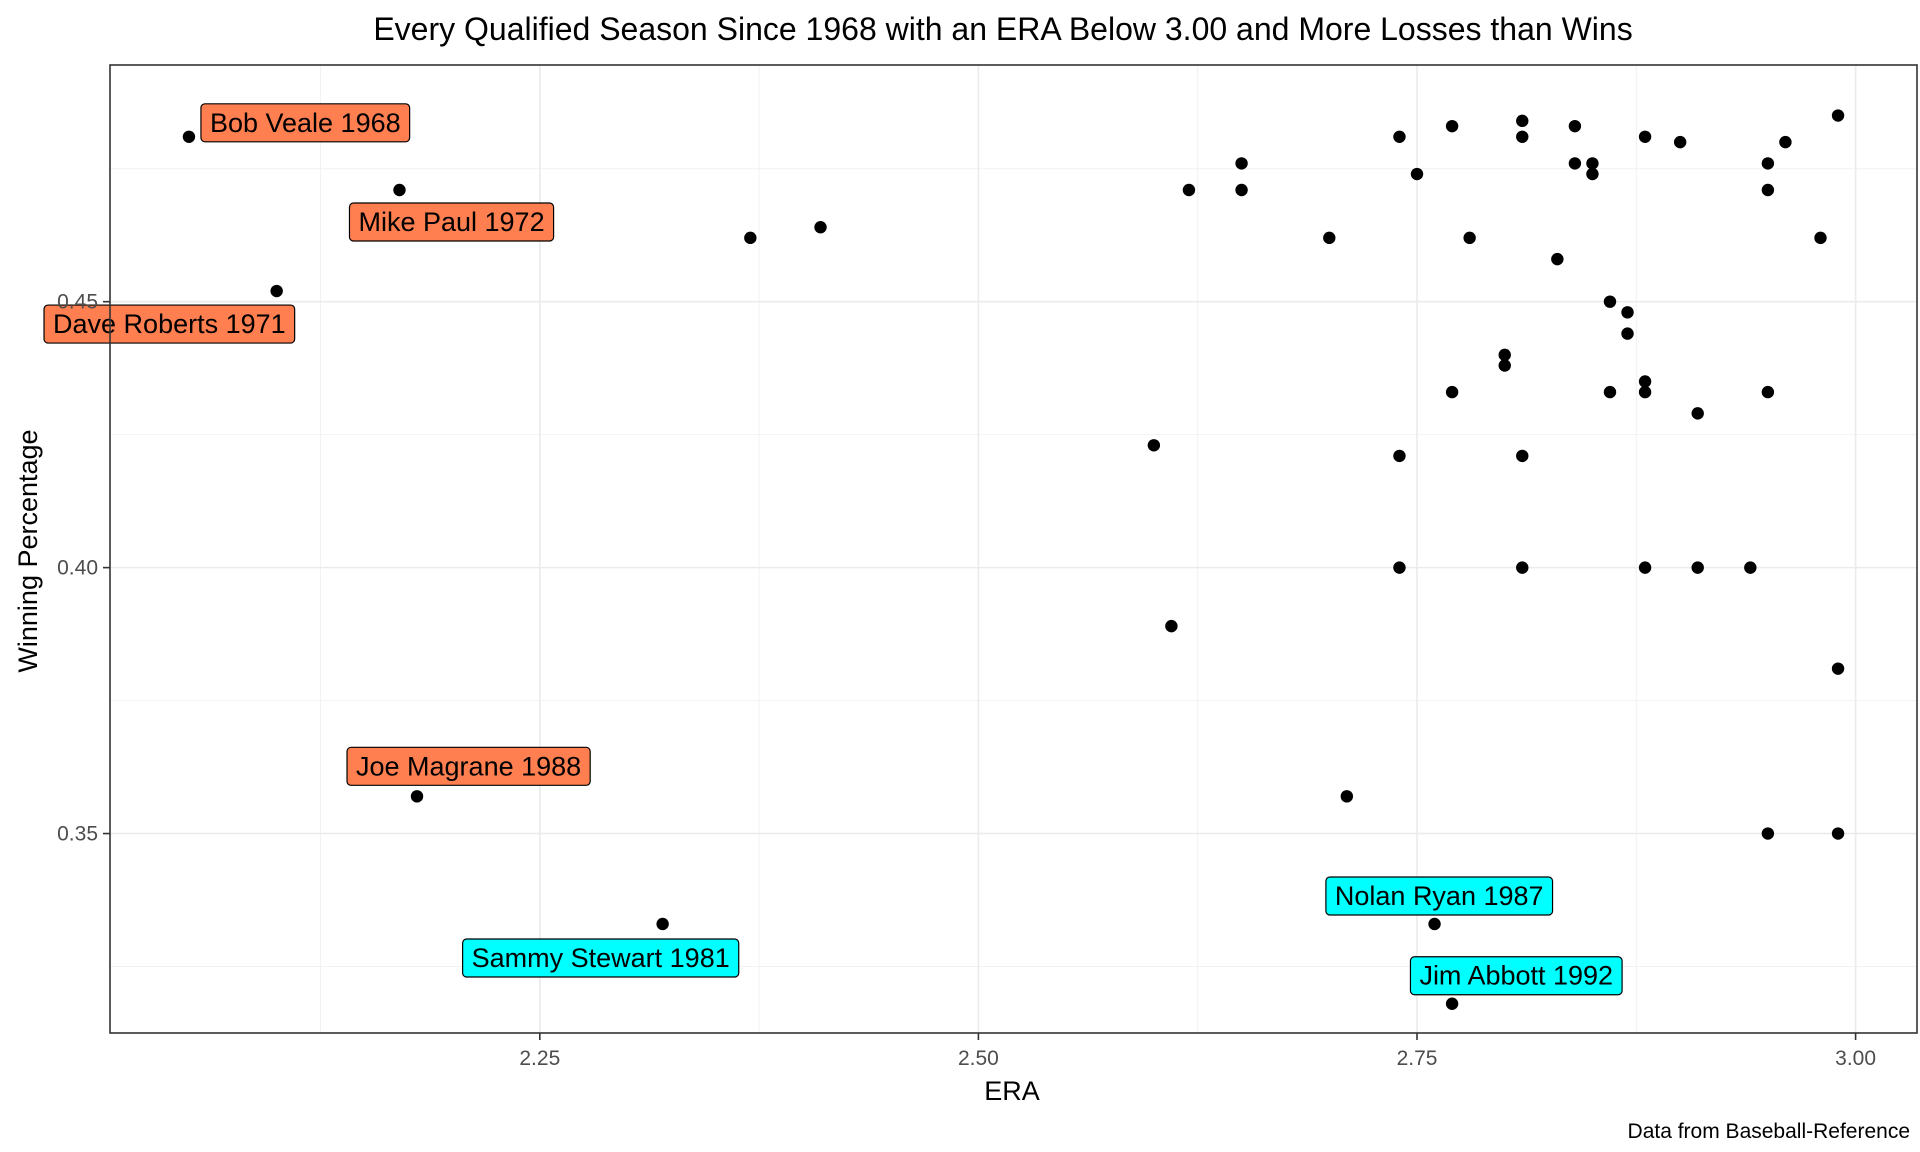  I want to click on point-label-3: Joe Magrane 1988, so click(468, 766).